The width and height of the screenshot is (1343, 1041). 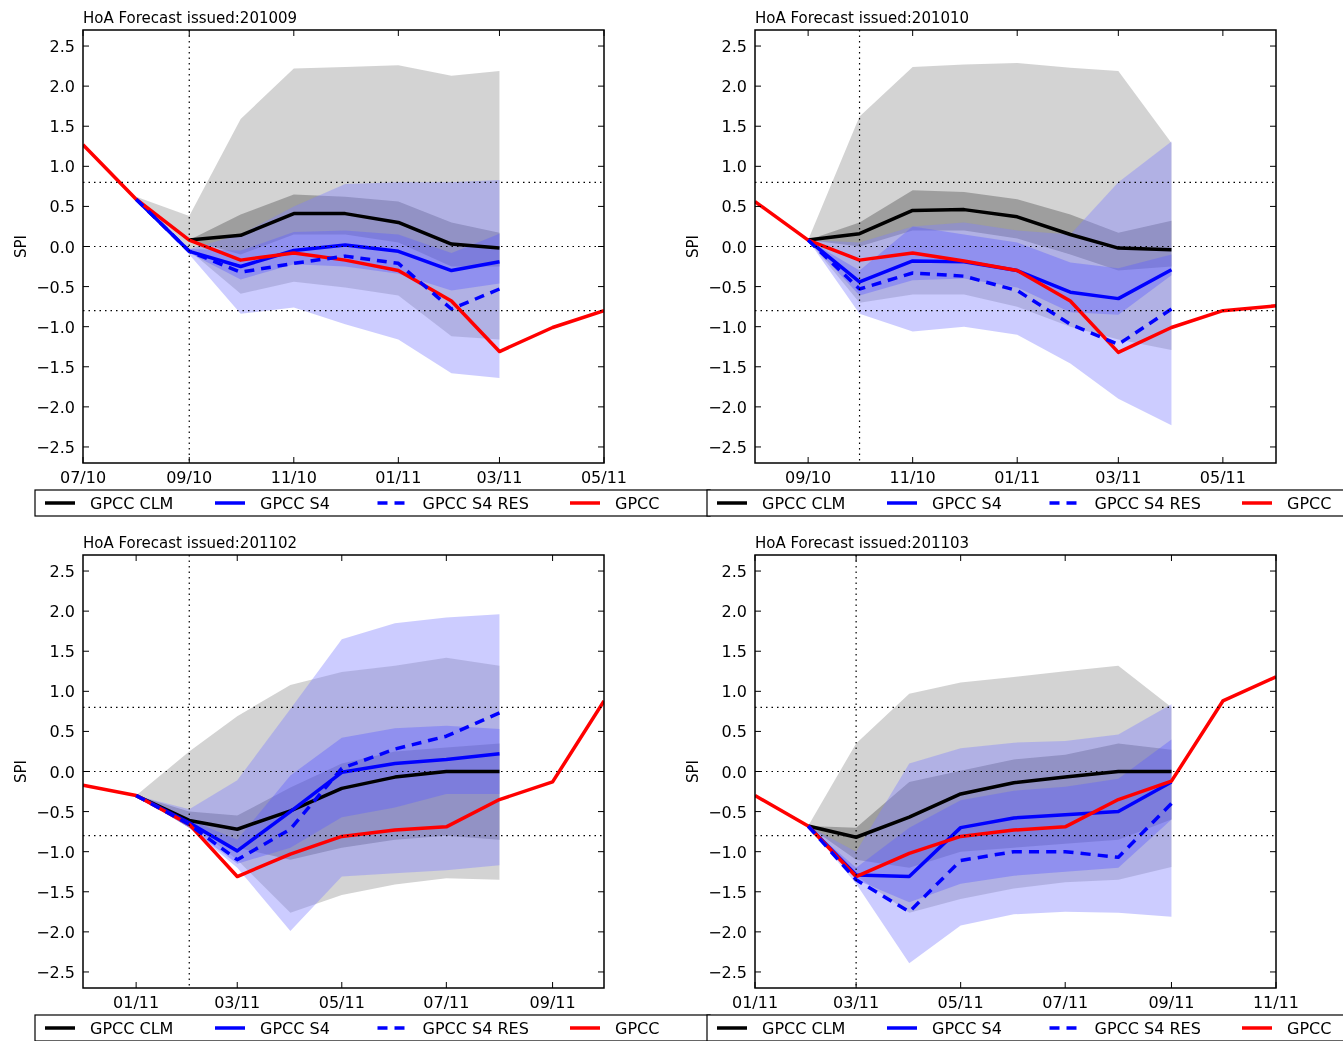 What do you see at coordinates (1276, 1002) in the screenshot?
I see `x-tick-label: 11/11` at bounding box center [1276, 1002].